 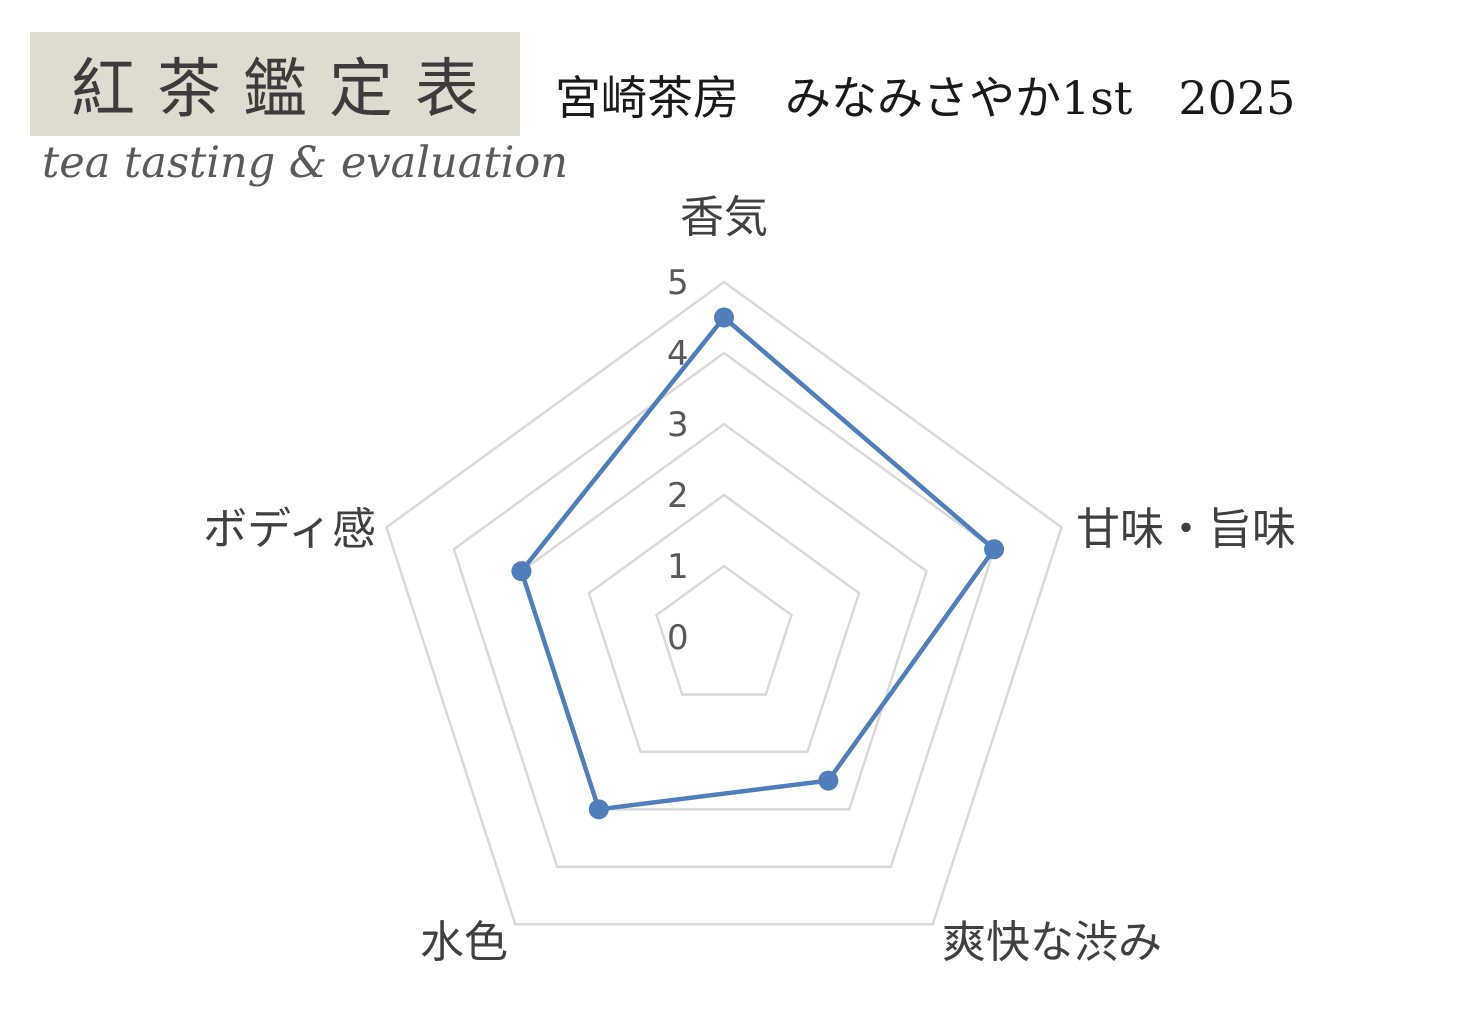 I want to click on logo-subtitle: tea tasting & evaluation, so click(x=305, y=163).